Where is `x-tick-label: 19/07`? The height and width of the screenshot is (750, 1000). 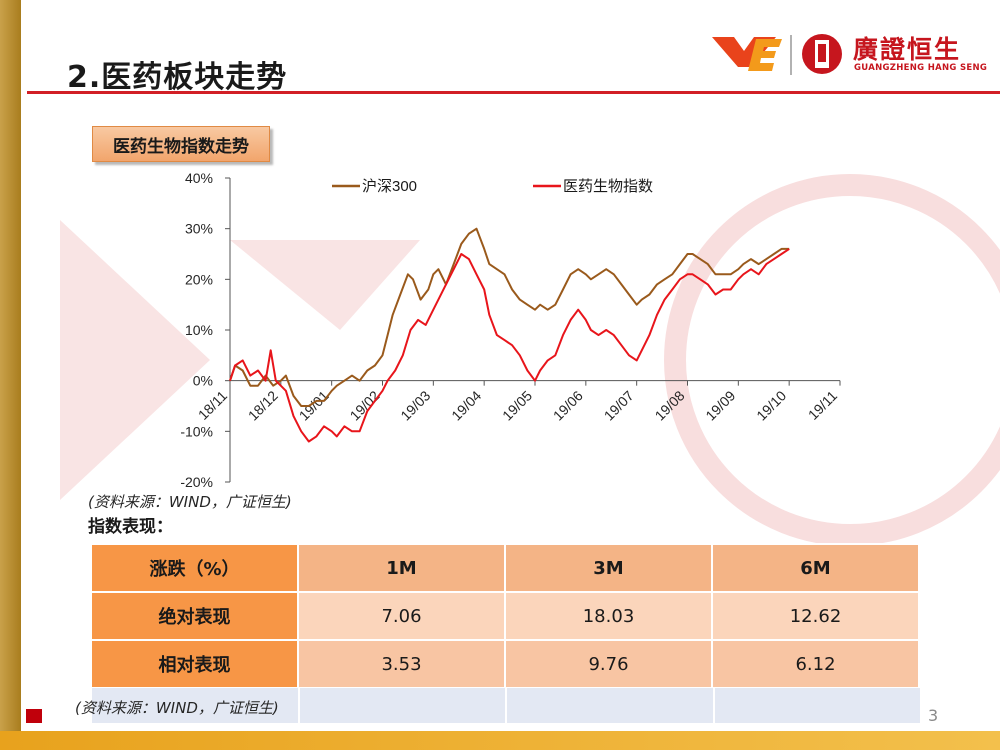
x-tick-label: 19/07 is located at coordinates (619, 405).